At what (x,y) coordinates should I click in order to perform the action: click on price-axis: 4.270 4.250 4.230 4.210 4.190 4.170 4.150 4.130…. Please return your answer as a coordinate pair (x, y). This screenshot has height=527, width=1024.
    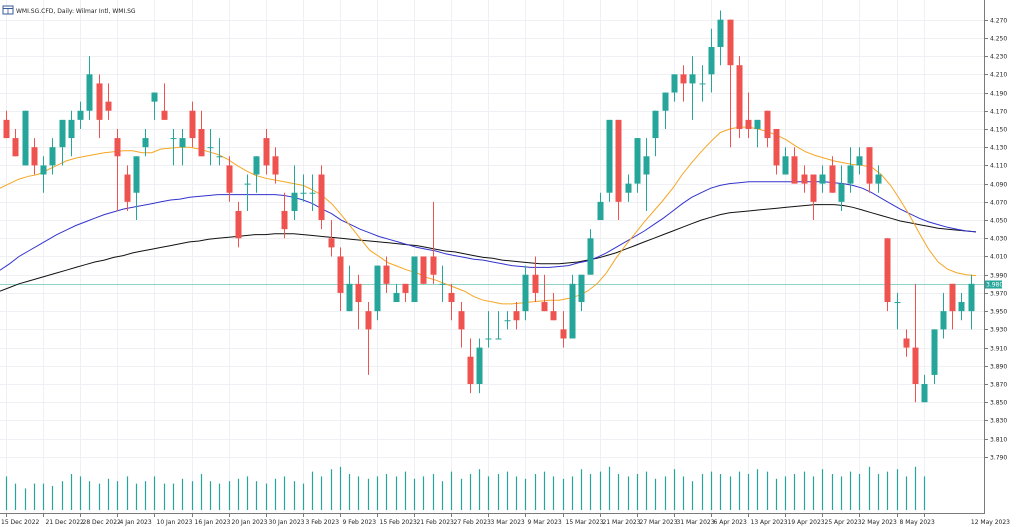
    Looking at the image, I should click on (995, 240).